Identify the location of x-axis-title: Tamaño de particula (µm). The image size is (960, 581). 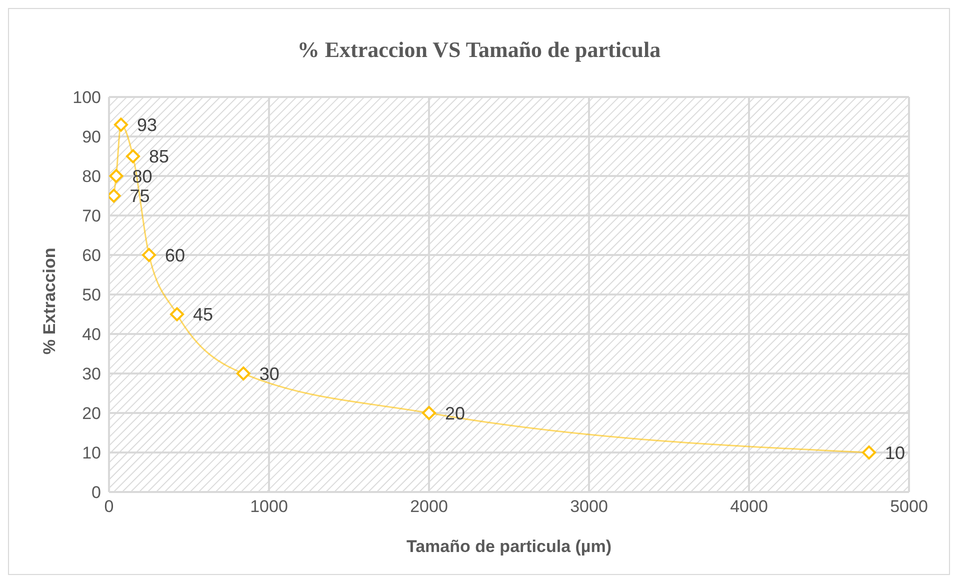
(509, 546).